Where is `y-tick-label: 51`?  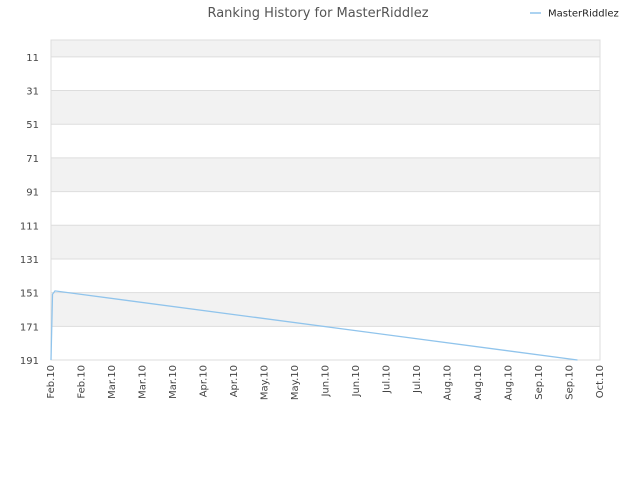
y-tick-label: 51 is located at coordinates (32, 125).